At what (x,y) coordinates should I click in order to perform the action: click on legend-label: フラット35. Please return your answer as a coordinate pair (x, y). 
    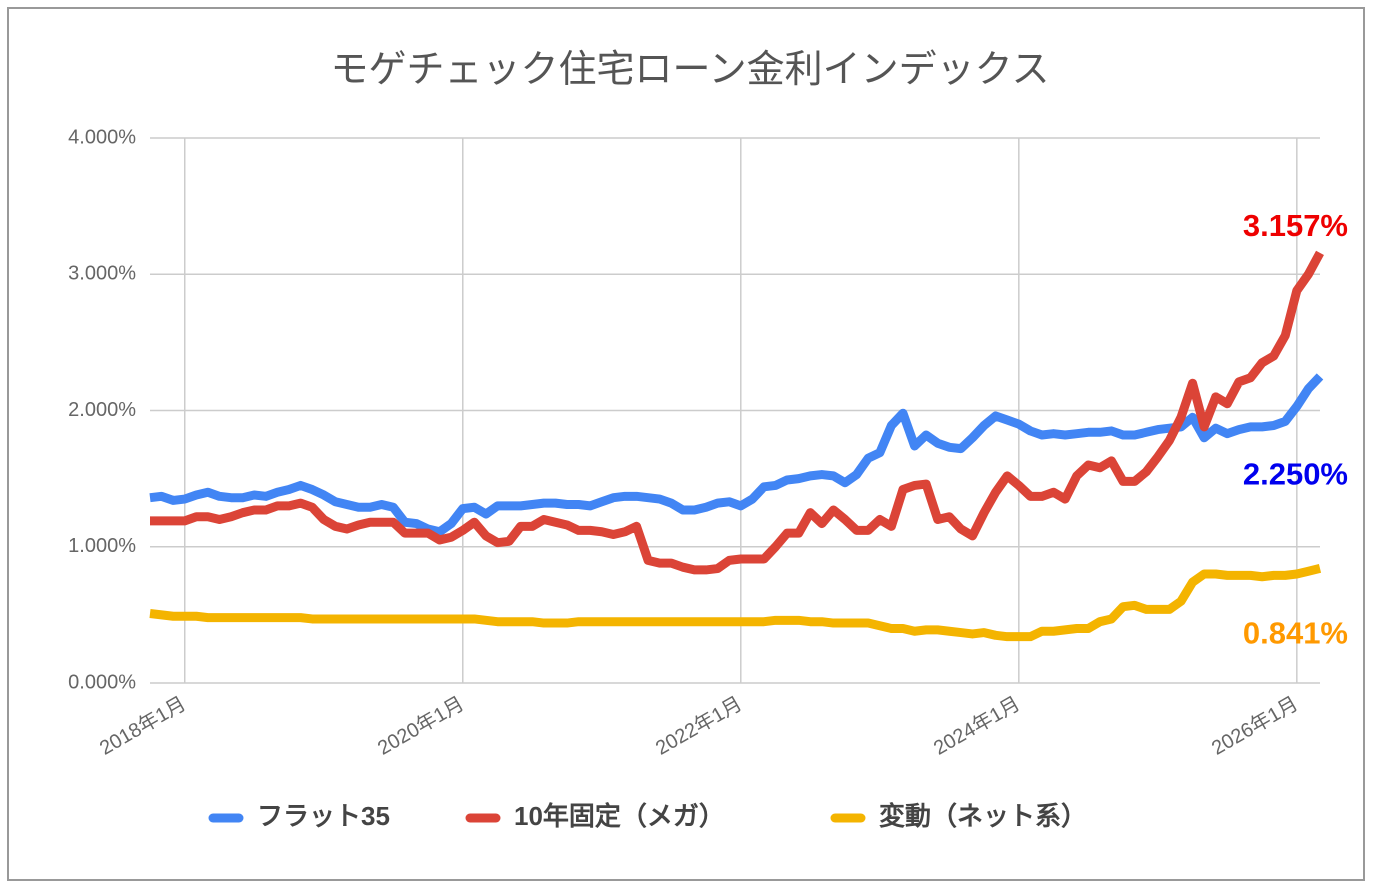
    Looking at the image, I should click on (323, 816).